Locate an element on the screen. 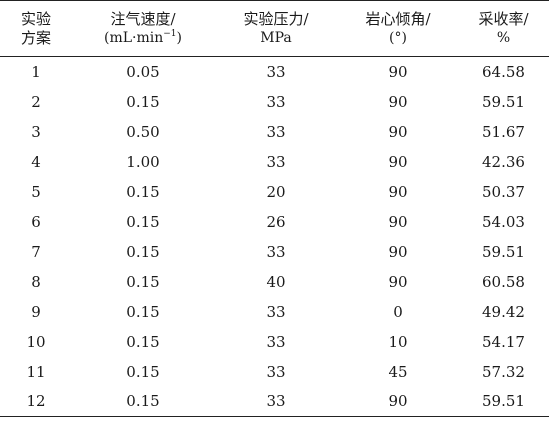 This screenshot has width=549, height=421. header-scheme-line2: 方案 is located at coordinates (35, 38).